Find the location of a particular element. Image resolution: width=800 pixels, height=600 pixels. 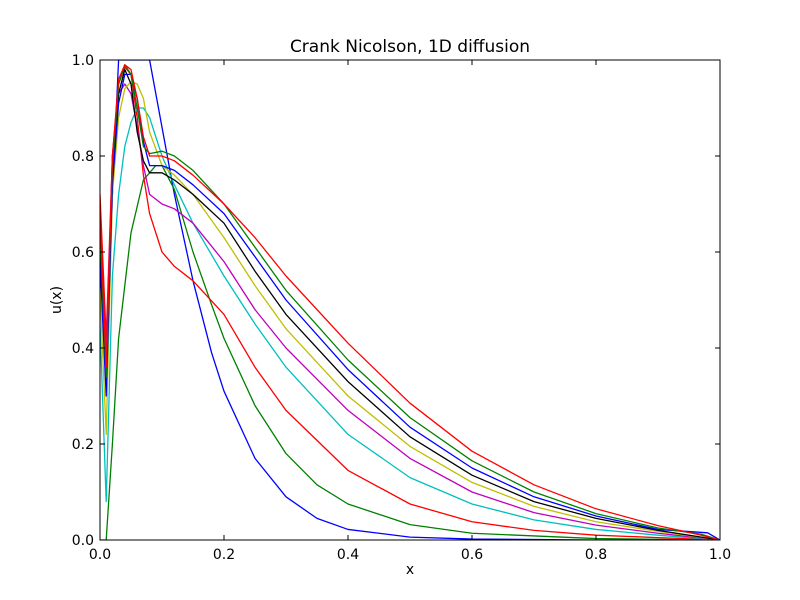

y-tick-label: 0.4 is located at coordinates (83, 349).